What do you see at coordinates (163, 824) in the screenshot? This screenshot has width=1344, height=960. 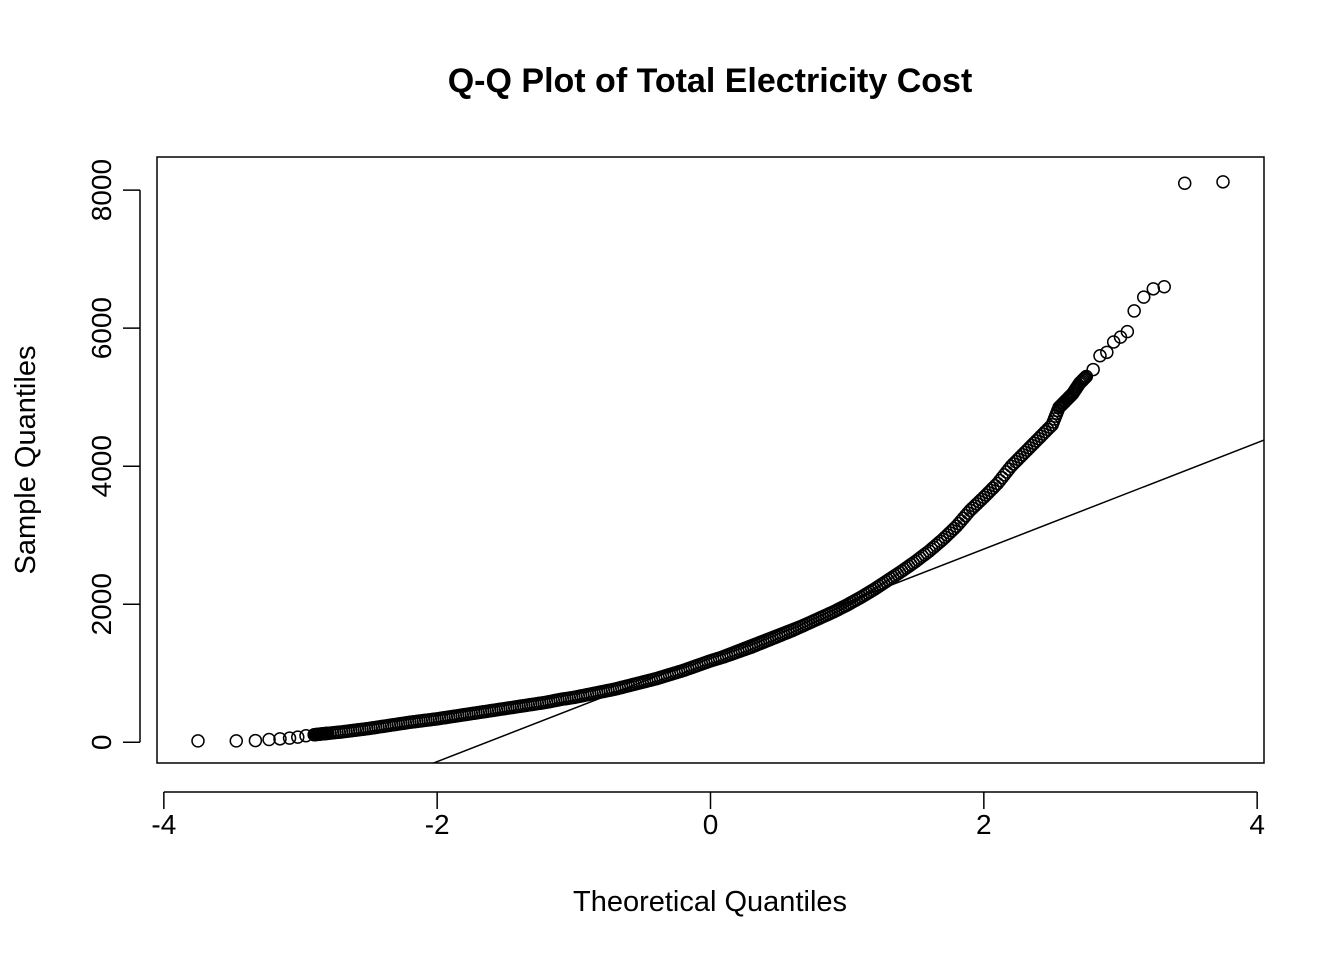 I see `x-tick-label: -4` at bounding box center [163, 824].